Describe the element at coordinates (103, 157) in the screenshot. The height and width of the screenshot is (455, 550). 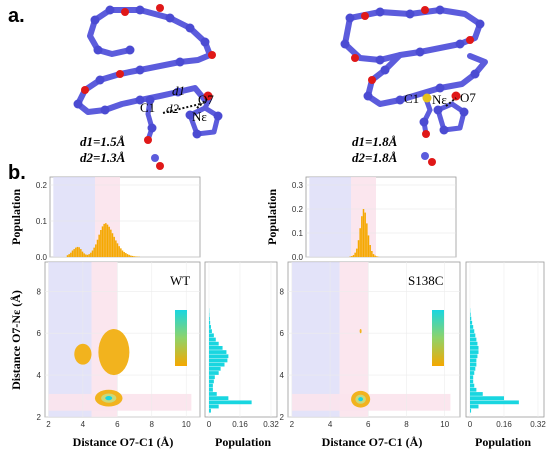
I see `d2-value: d2=1.3Å` at that location.